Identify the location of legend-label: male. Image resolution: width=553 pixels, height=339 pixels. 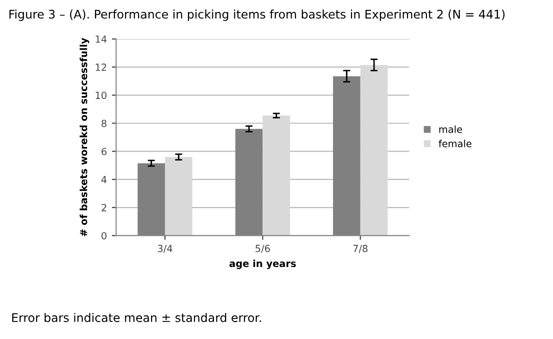
(450, 129).